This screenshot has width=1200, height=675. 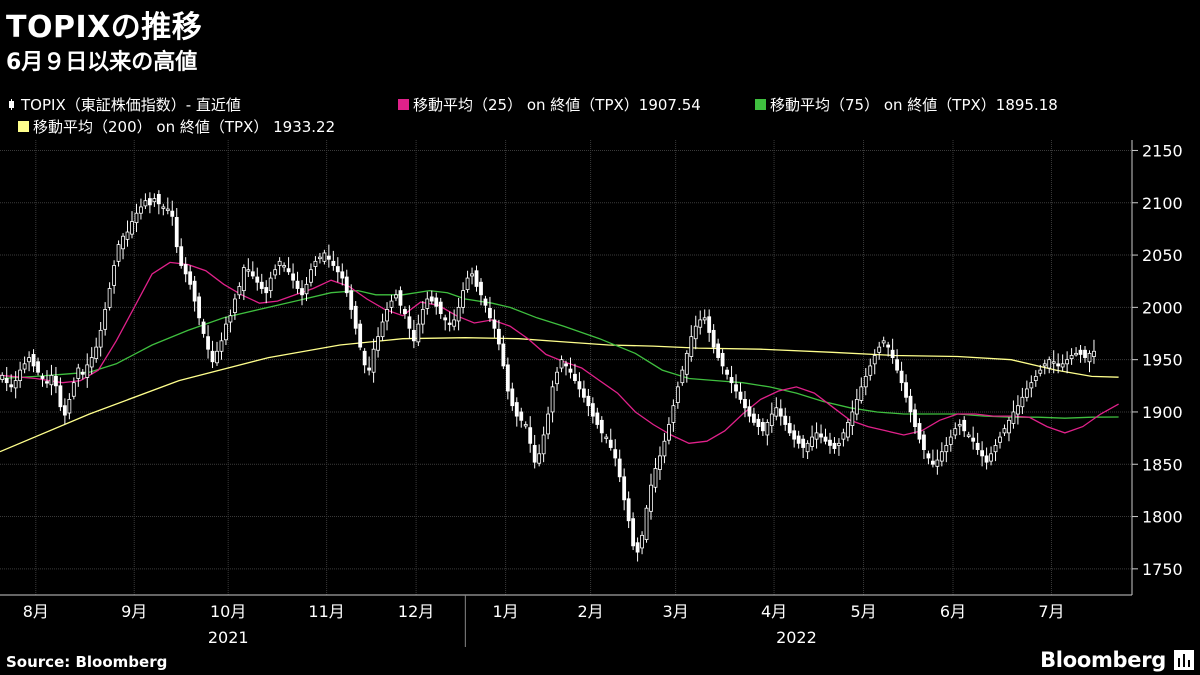 I want to click on legend-item-ma200: 移動平均（200） on 終値（TPX） 1933.22, so click(x=176, y=126).